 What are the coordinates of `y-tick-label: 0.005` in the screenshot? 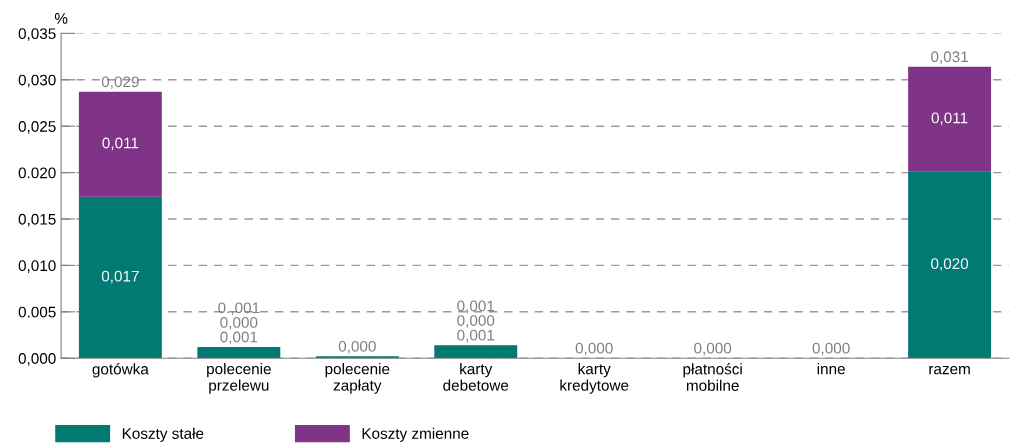 It's located at (37, 312).